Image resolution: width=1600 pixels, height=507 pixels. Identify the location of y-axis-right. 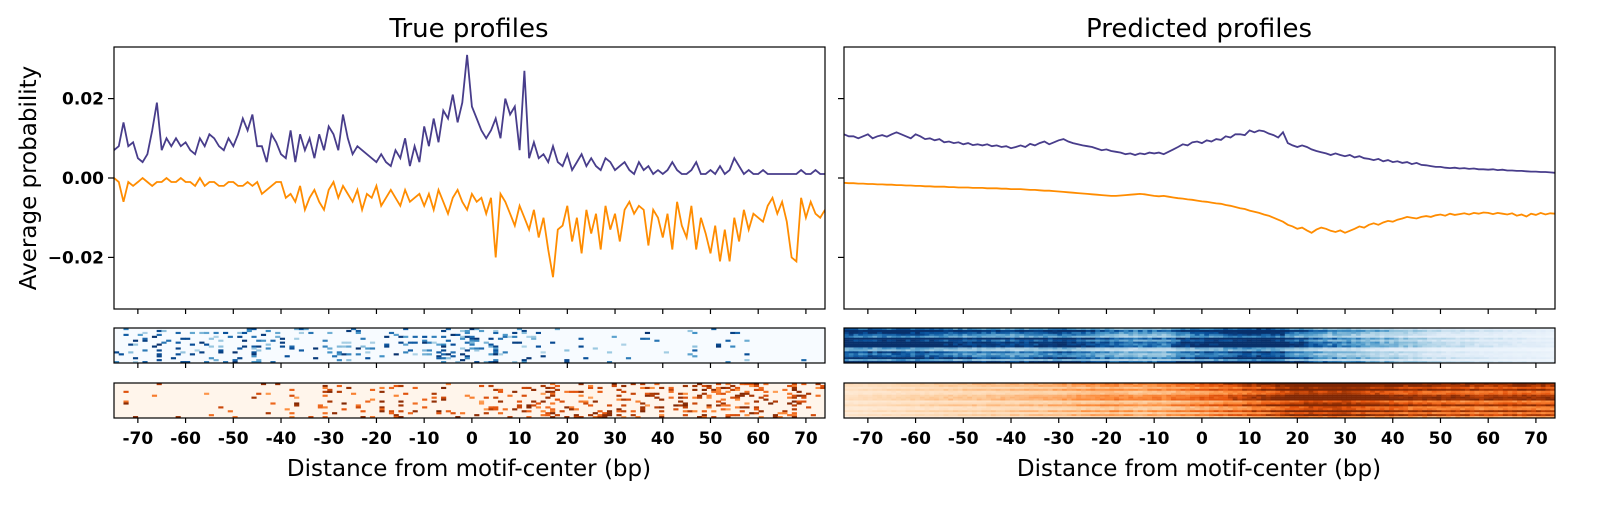
(841, 178).